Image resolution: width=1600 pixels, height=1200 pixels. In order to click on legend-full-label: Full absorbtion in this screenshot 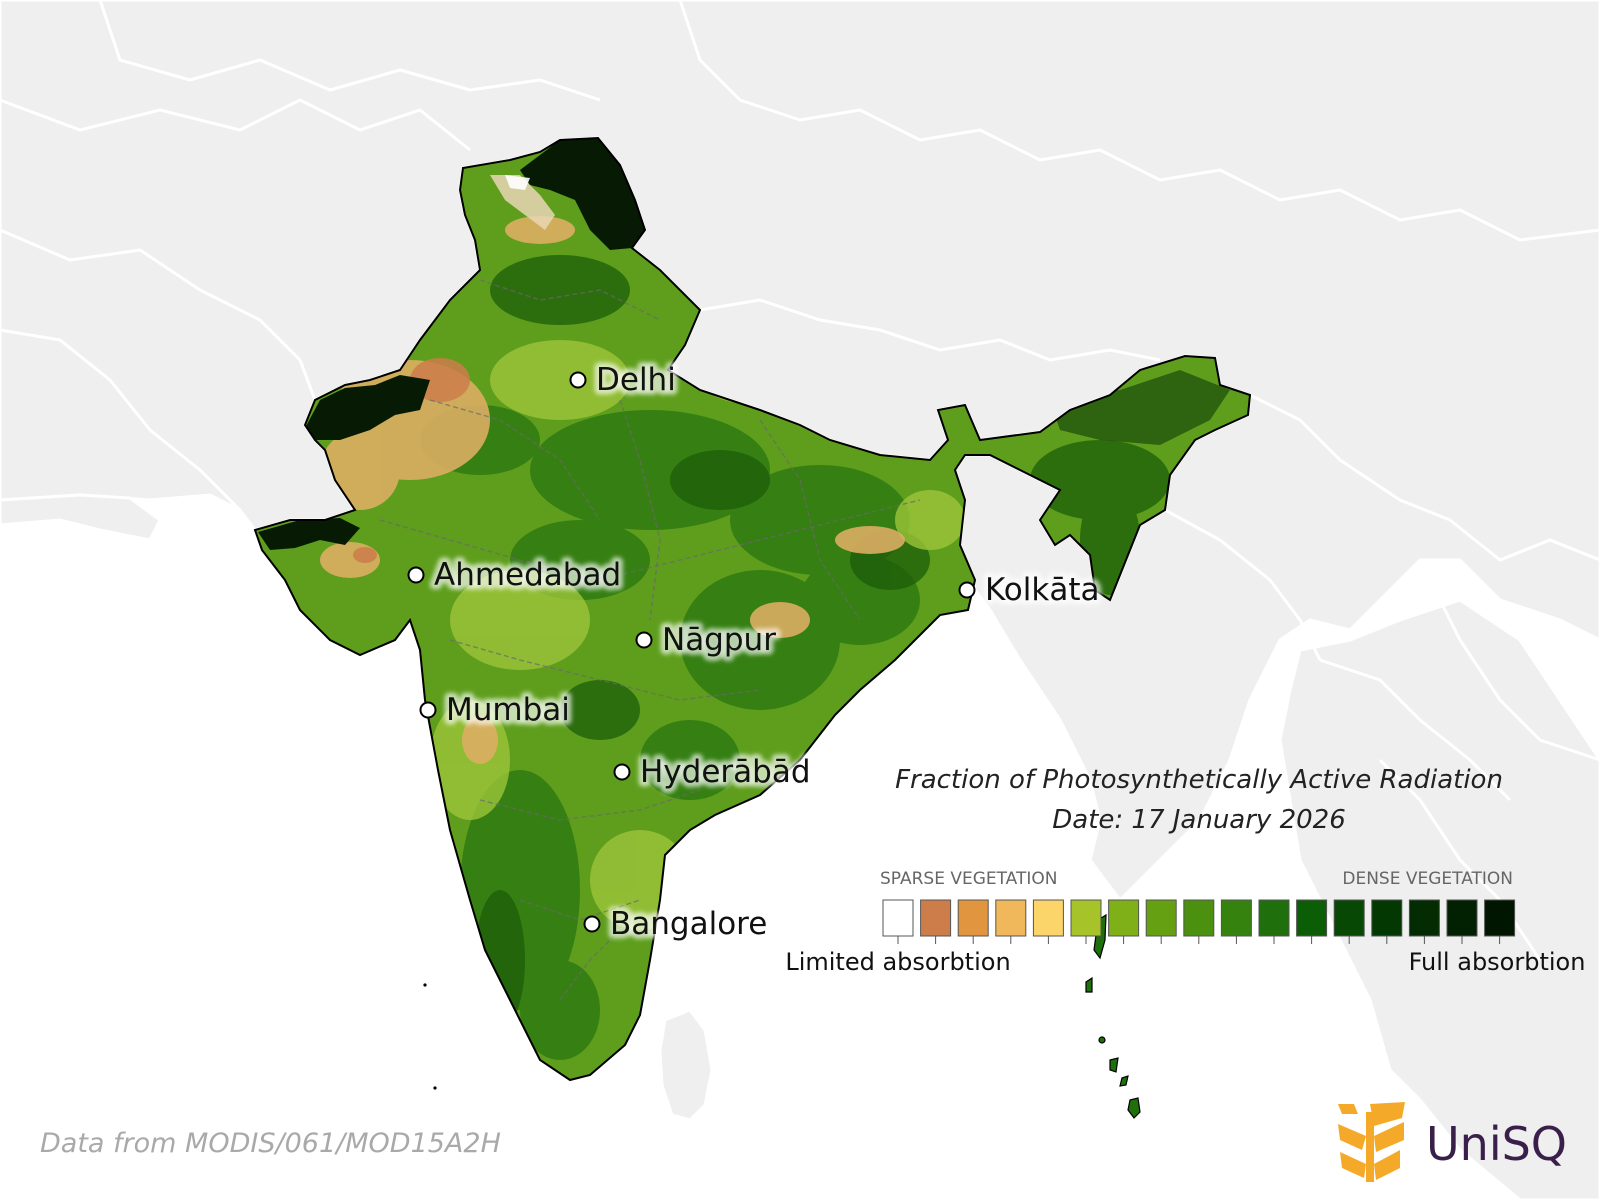, I will do `click(1497, 962)`.